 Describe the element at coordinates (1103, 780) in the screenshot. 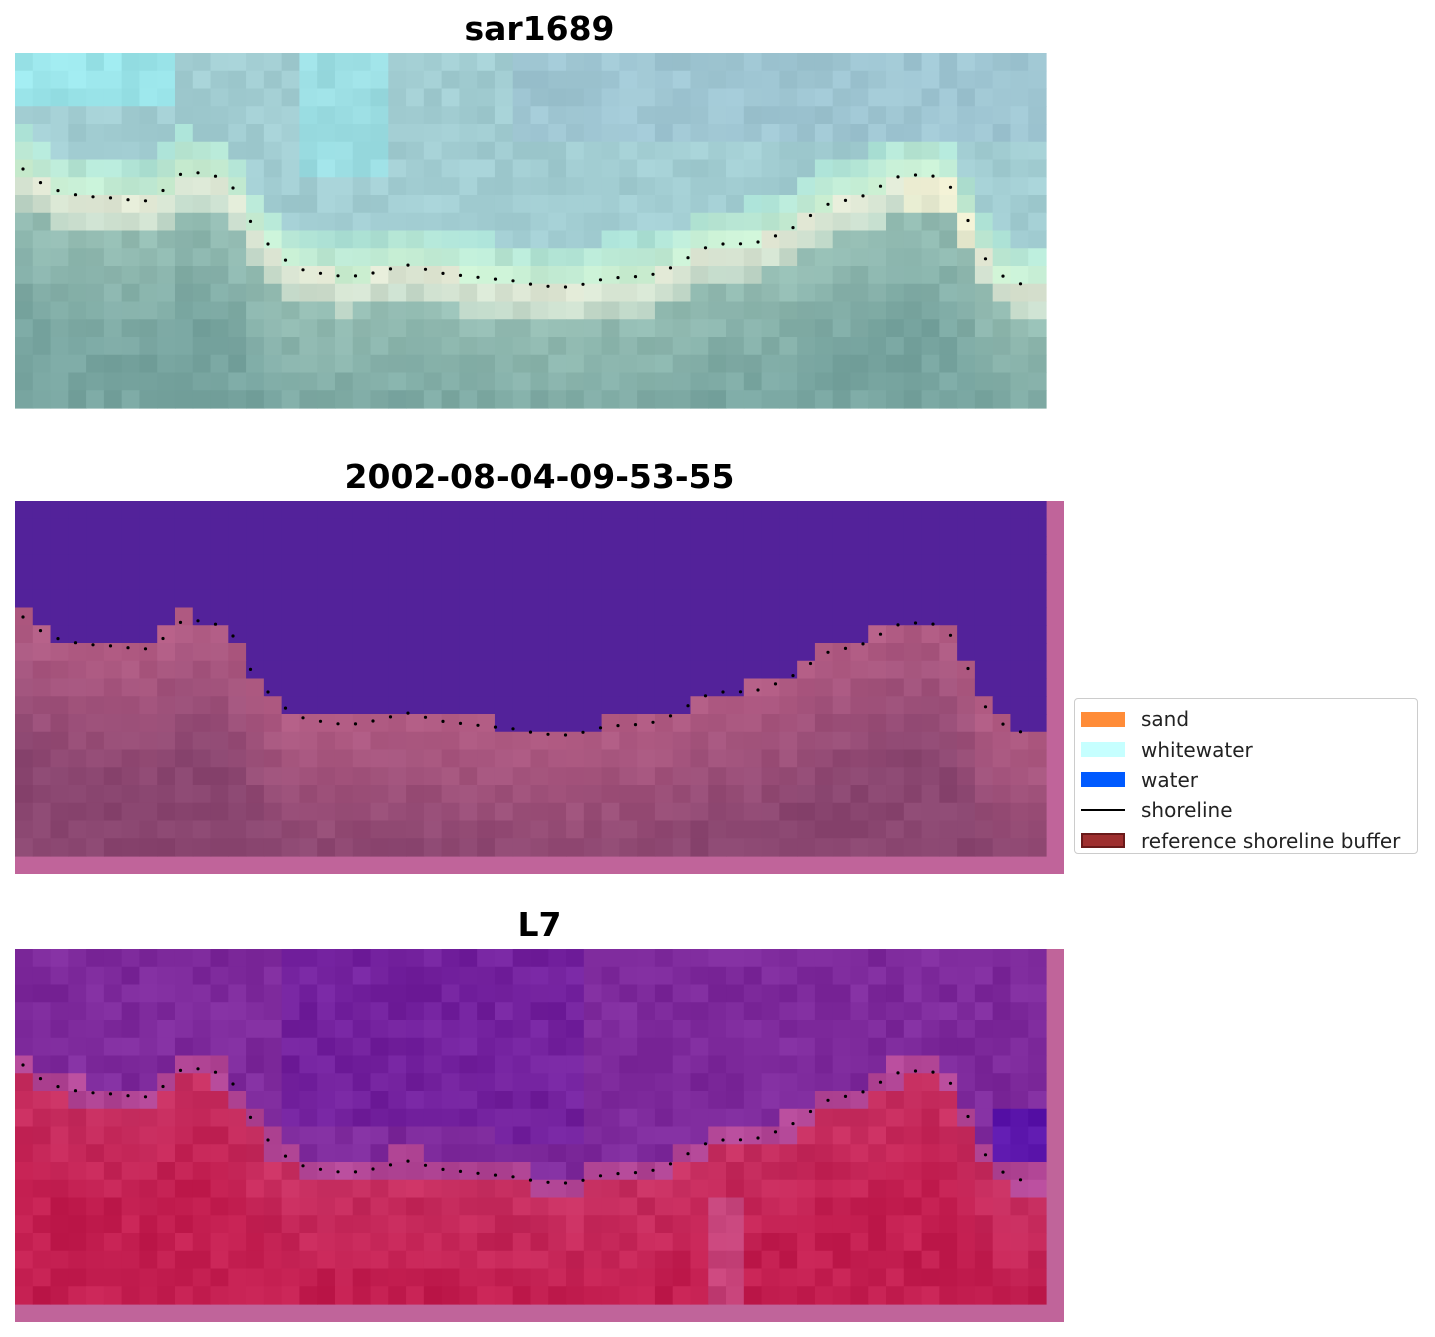

I see `water-swatch` at that location.